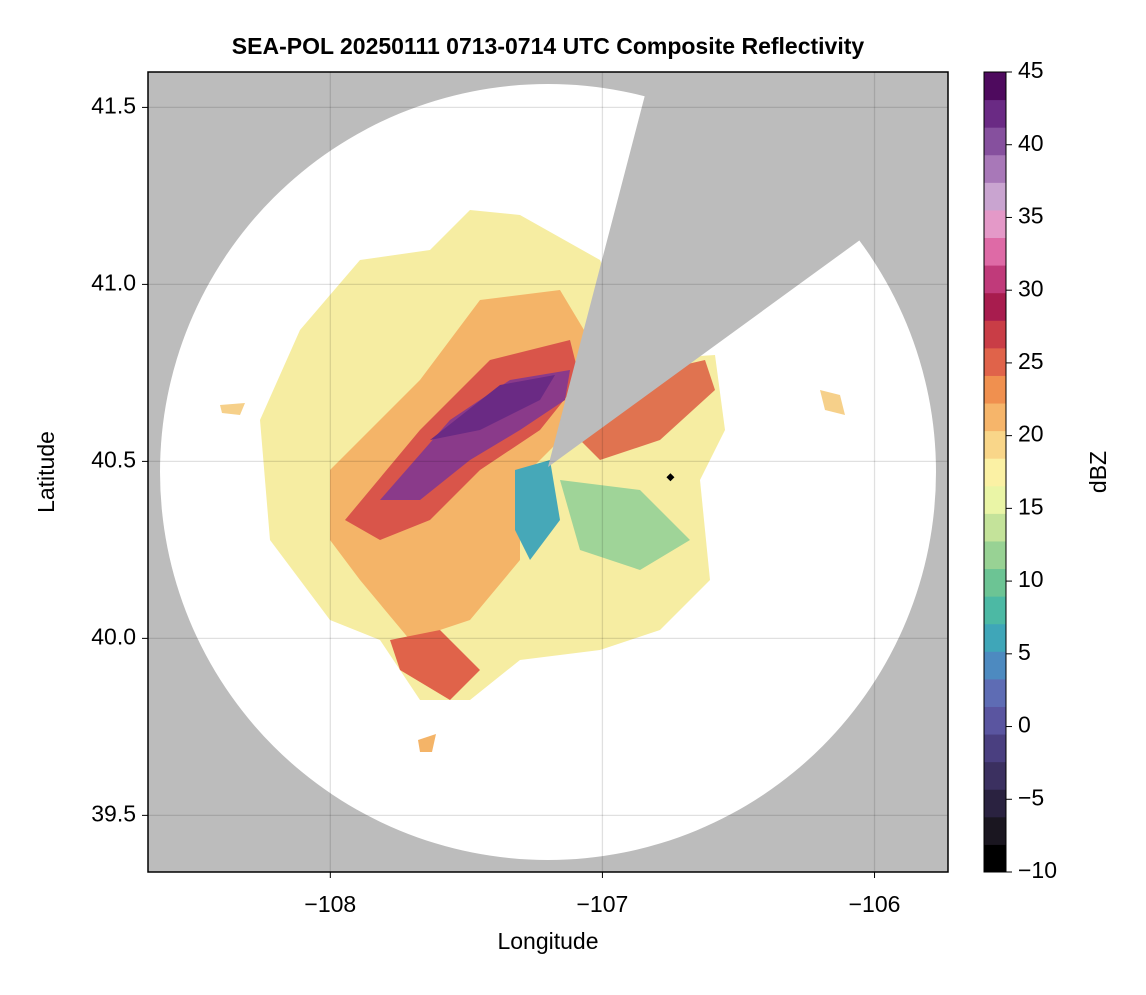  Describe the element at coordinates (1031, 143) in the screenshot. I see `colorbar-tick-label: 40` at that location.